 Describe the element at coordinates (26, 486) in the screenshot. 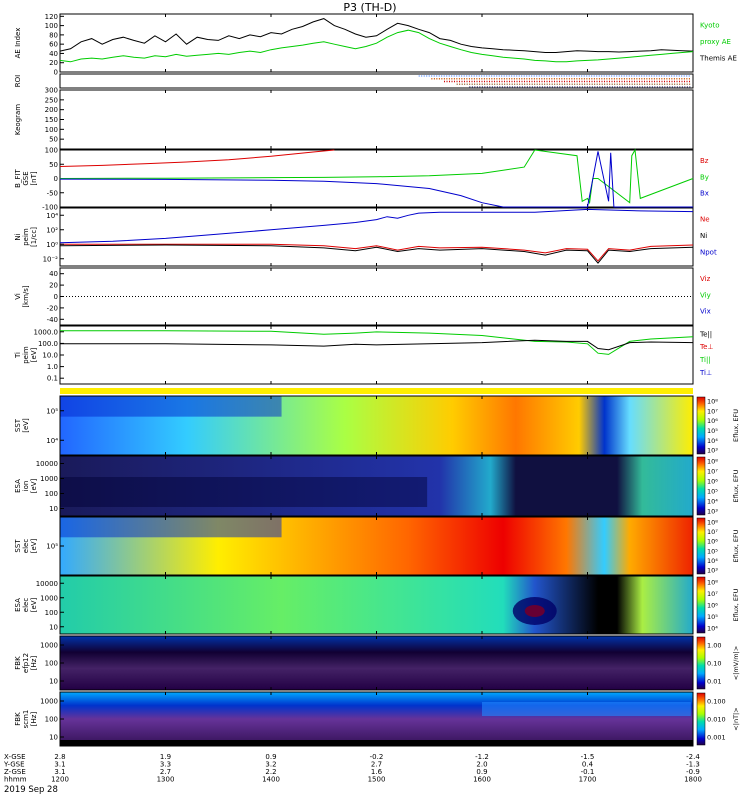

I see `y-axis-label: ion` at that location.